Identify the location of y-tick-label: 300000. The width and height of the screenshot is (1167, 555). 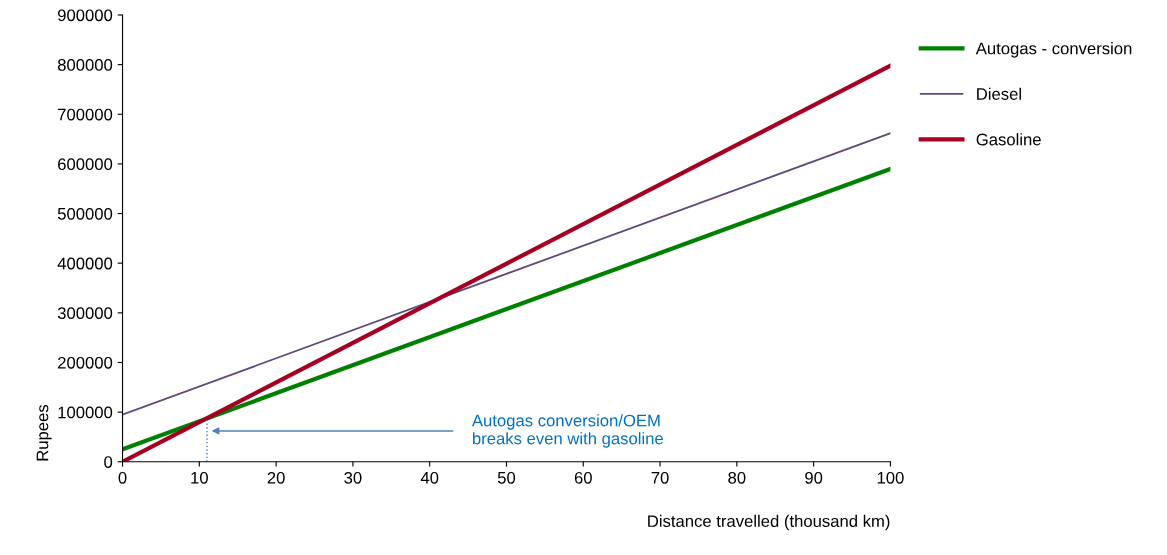
(85, 313).